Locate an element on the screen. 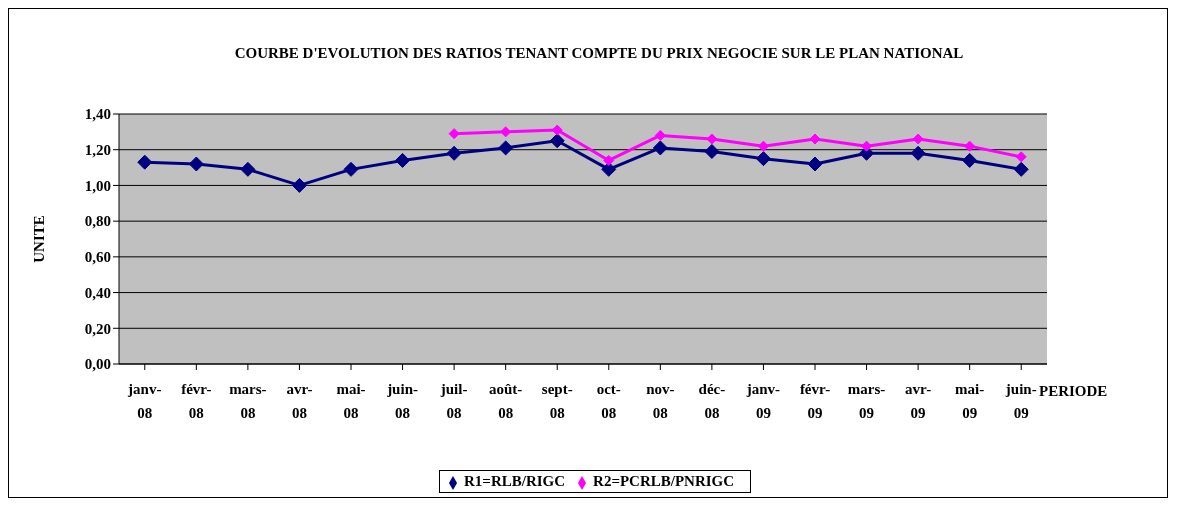 This screenshot has height=506, width=1177. y-tick-label: 1,40 is located at coordinates (97, 114).